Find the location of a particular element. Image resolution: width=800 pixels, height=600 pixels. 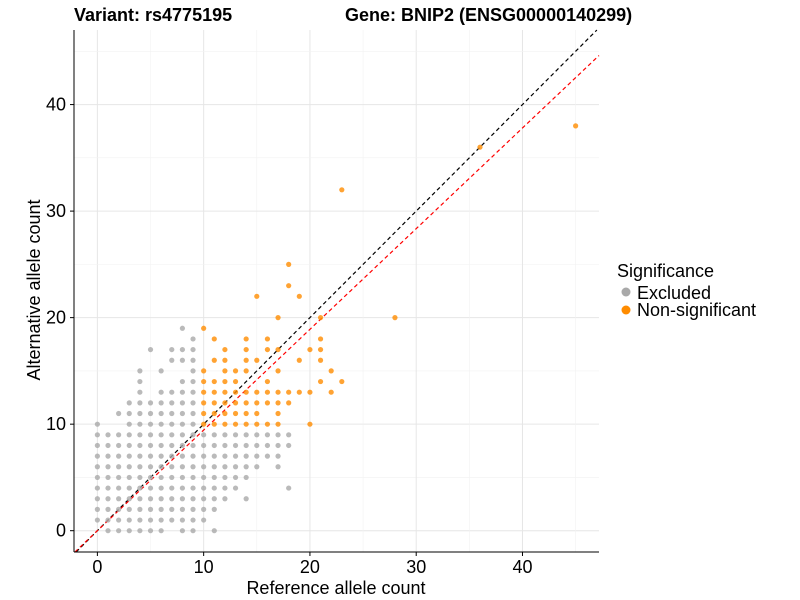

legend-title: Significance is located at coordinates (665, 271).